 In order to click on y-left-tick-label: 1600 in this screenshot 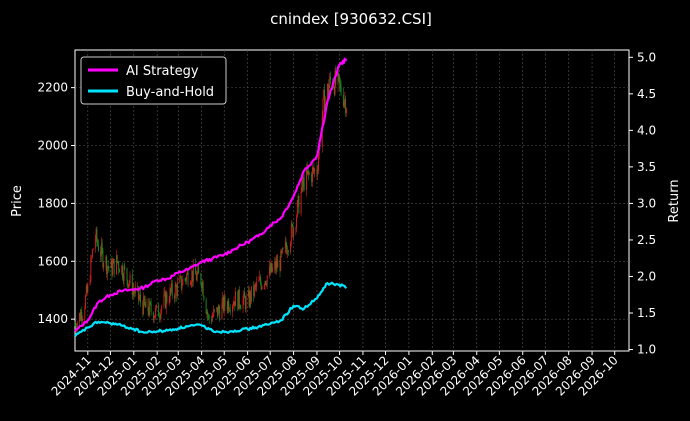, I will do `click(52, 261)`.